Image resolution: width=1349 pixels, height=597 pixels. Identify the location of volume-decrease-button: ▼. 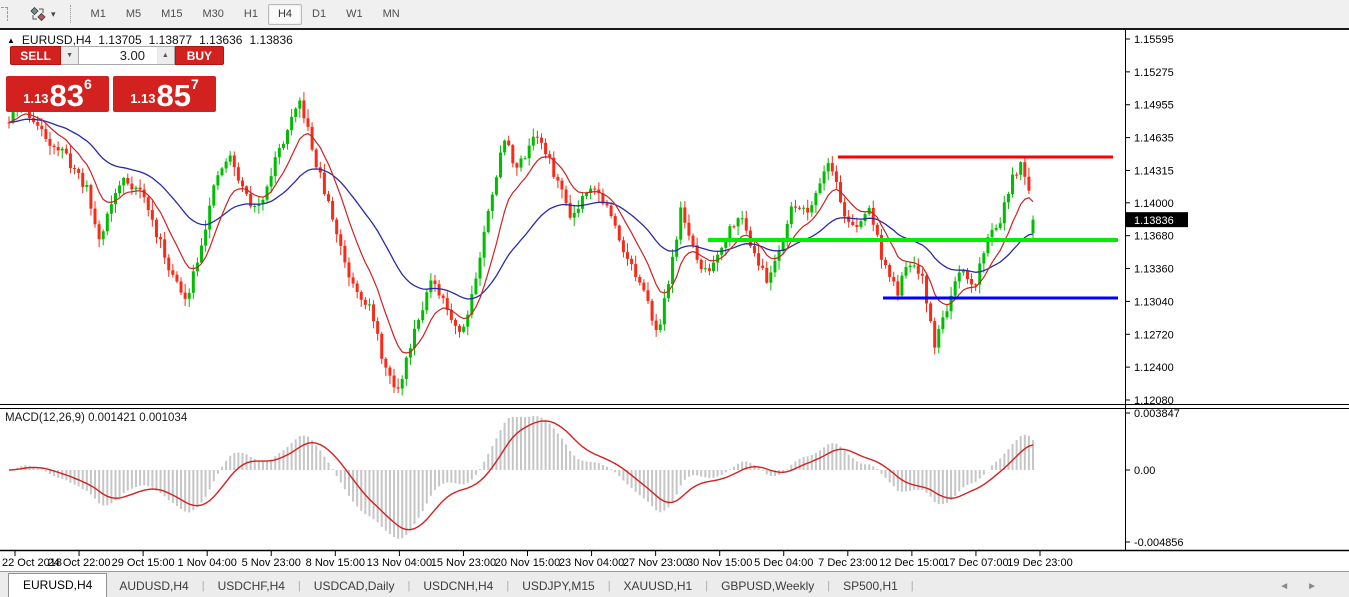
(70, 55).